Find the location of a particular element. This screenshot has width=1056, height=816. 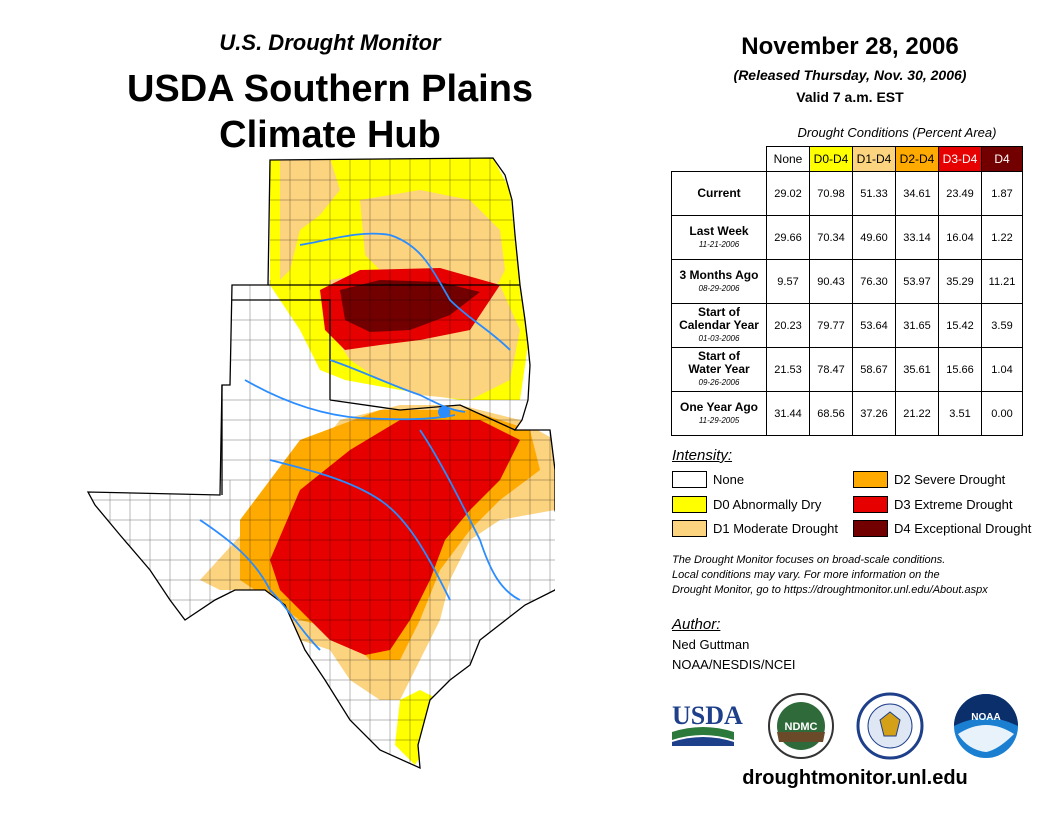

table-cell: 58.67 is located at coordinates (874, 369).